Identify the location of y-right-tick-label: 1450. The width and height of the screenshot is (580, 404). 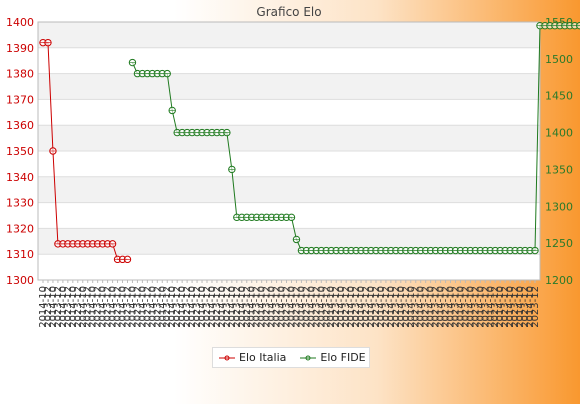
(559, 96).